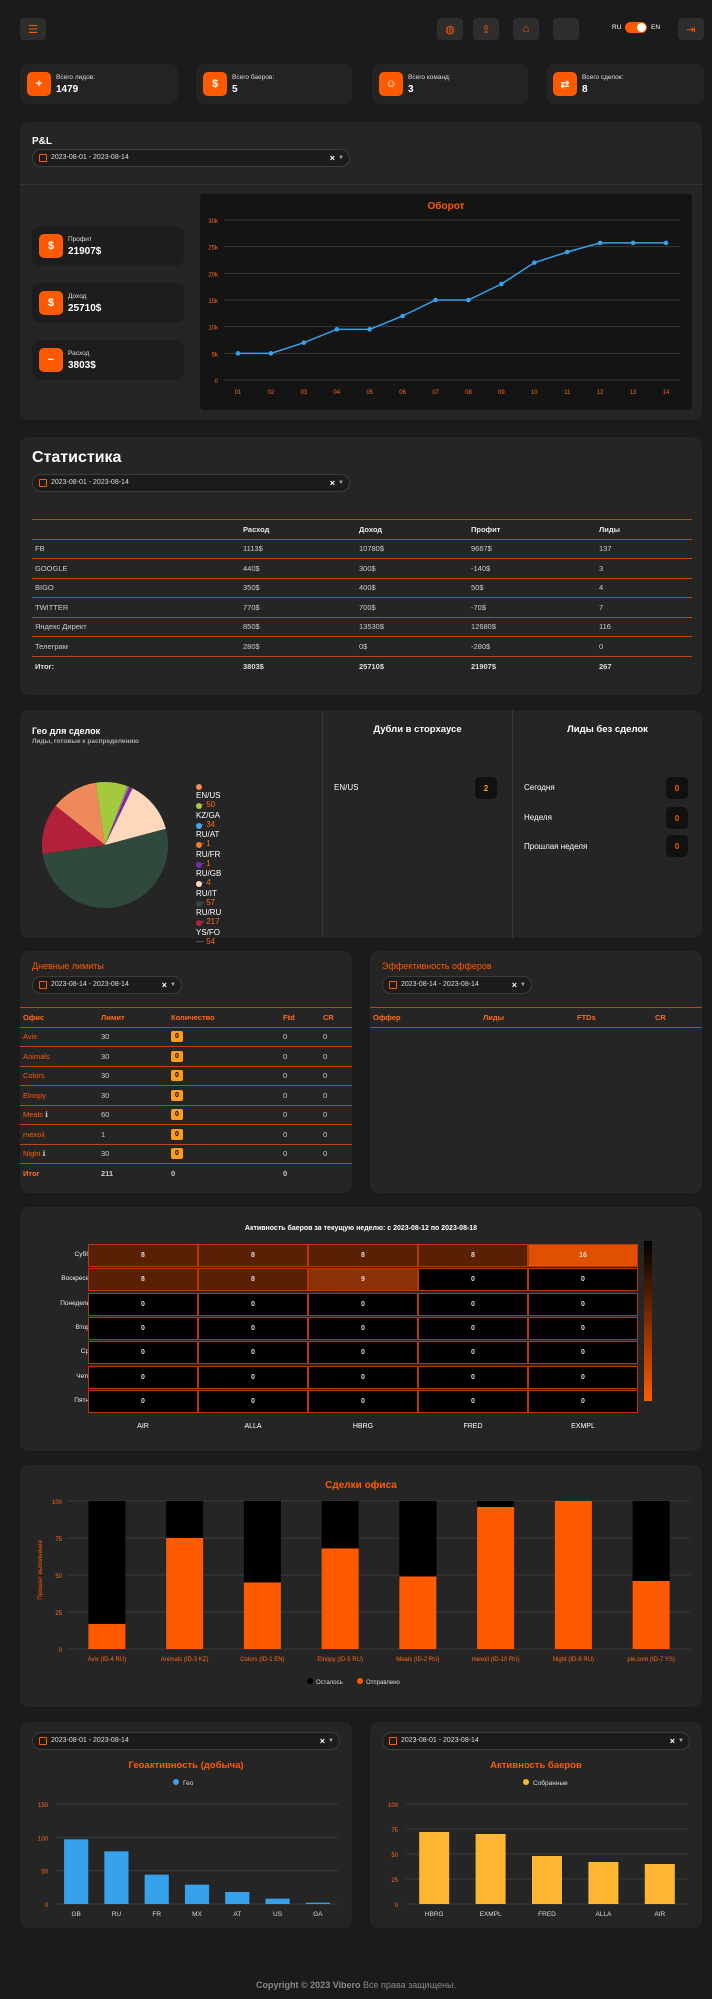 The width and height of the screenshot is (712, 1999). Describe the element at coordinates (79, 353) in the screenshot. I see `card-label: Расход` at that location.